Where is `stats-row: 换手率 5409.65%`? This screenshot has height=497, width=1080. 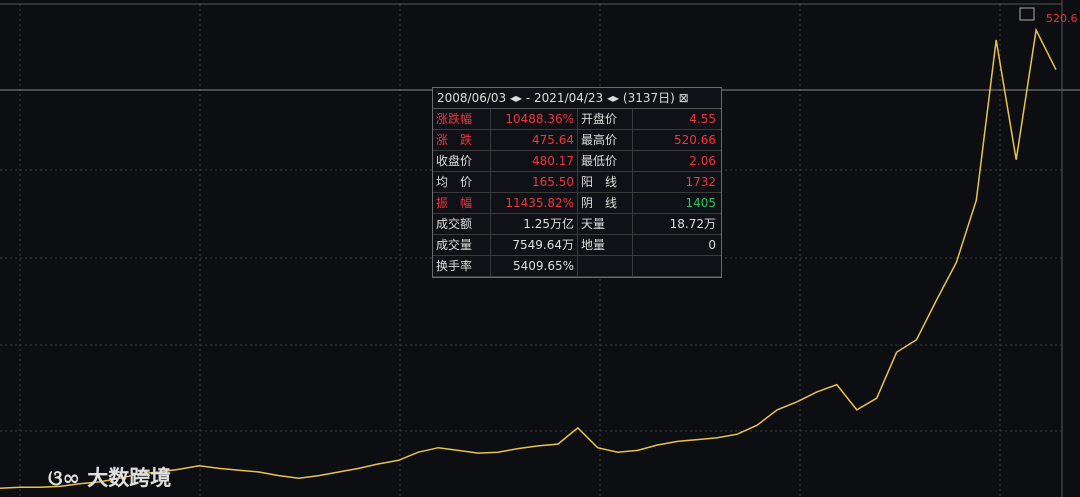
stats-row: 换手率 5409.65% is located at coordinates (577, 266).